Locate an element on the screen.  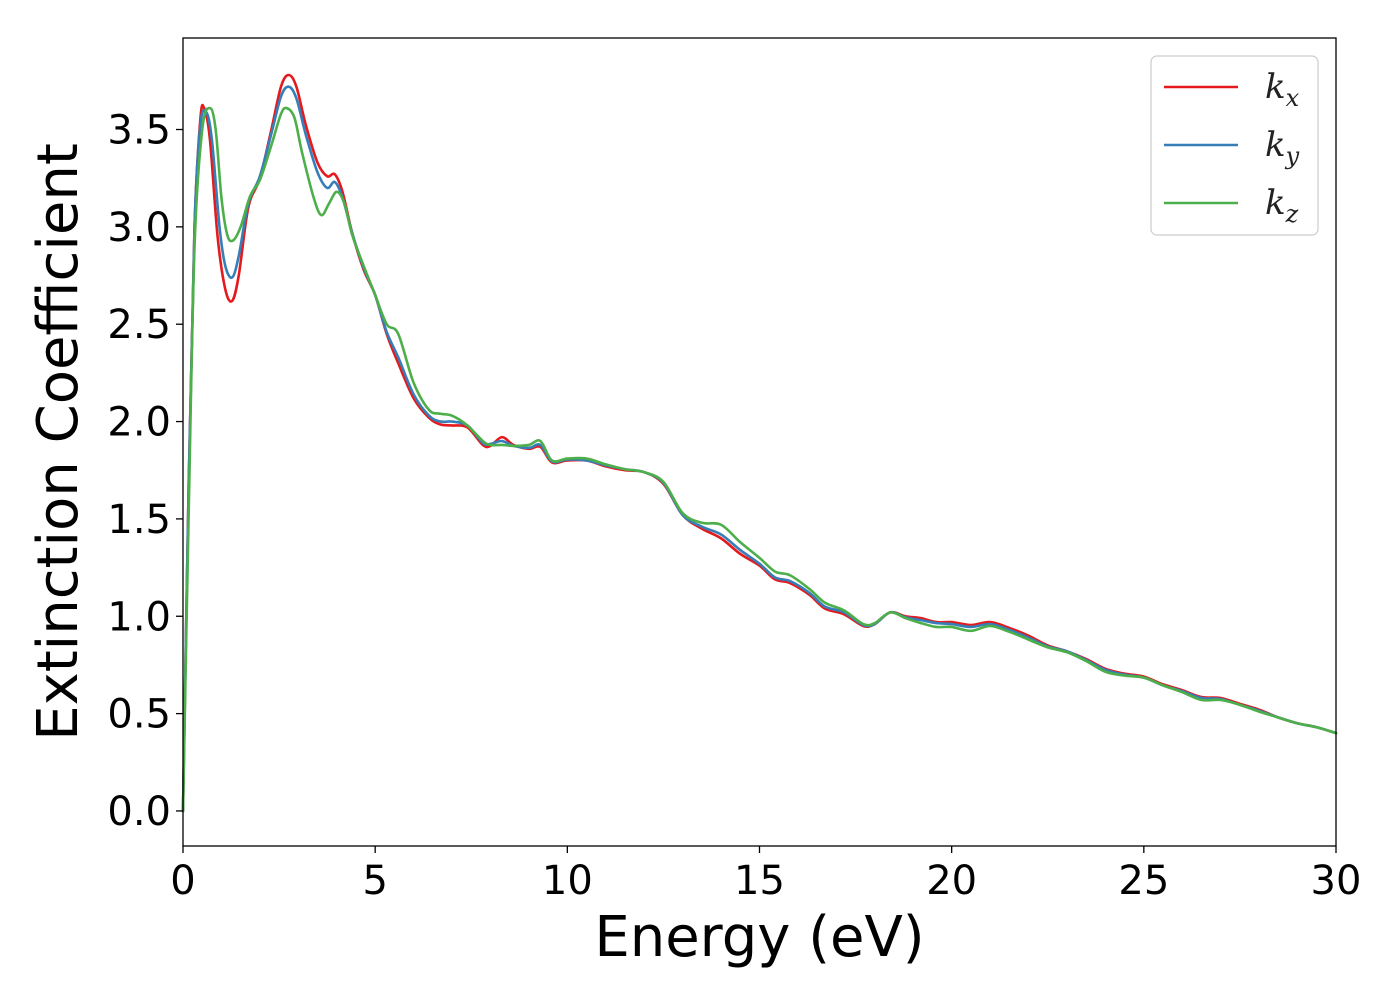
x-tick-label: 15 is located at coordinates (759, 881).